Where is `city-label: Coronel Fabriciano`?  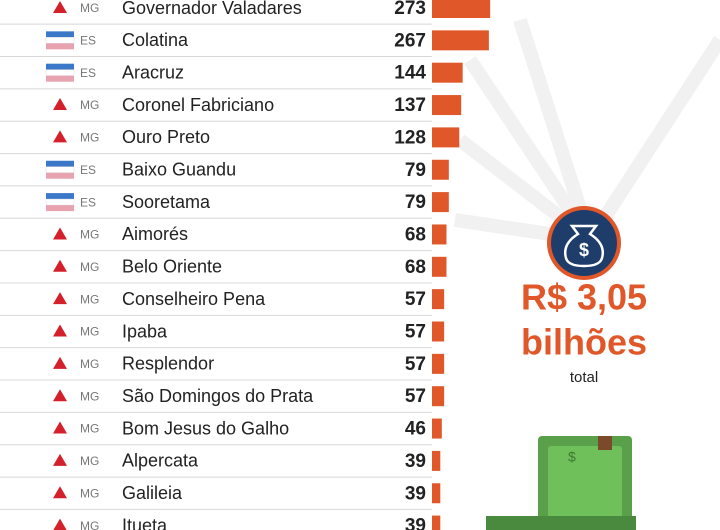
city-label: Coronel Fabriciano is located at coordinates (198, 105).